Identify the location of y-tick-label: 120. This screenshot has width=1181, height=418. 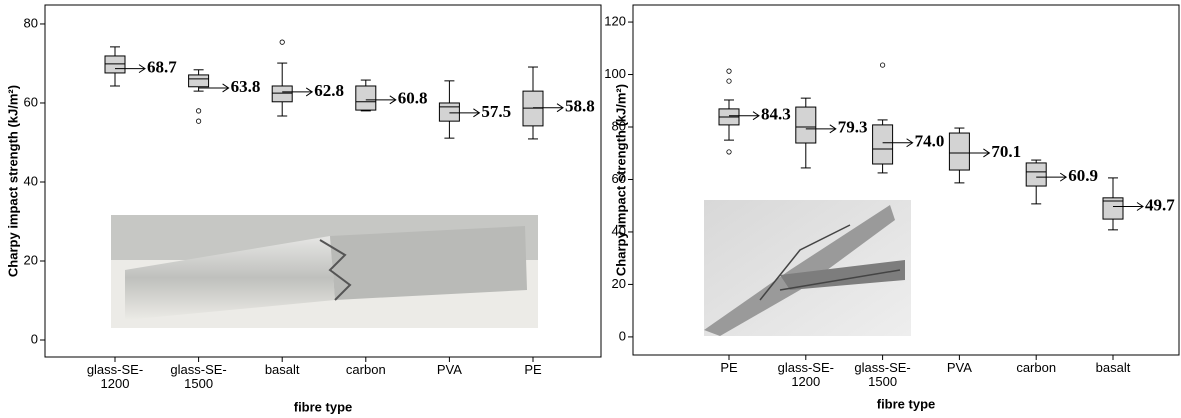
(615, 20).